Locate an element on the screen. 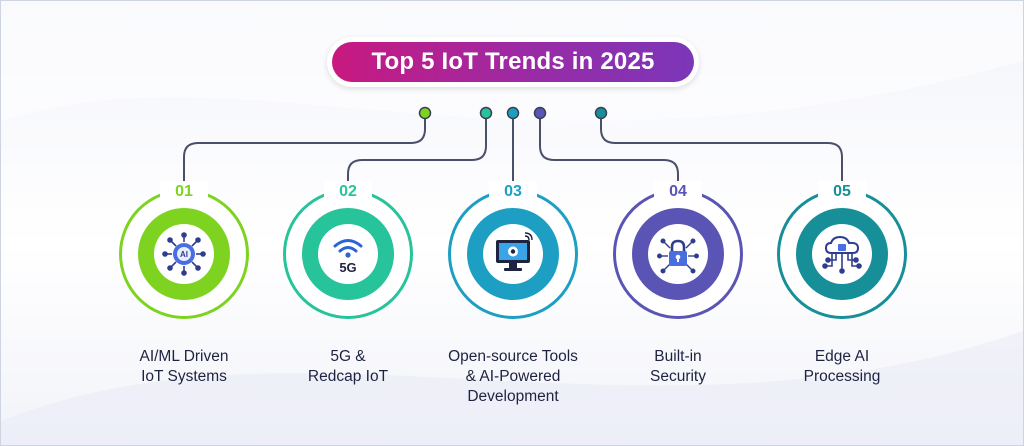  trend-label-02: 5G & Redcap IoT is located at coordinates (348, 367).